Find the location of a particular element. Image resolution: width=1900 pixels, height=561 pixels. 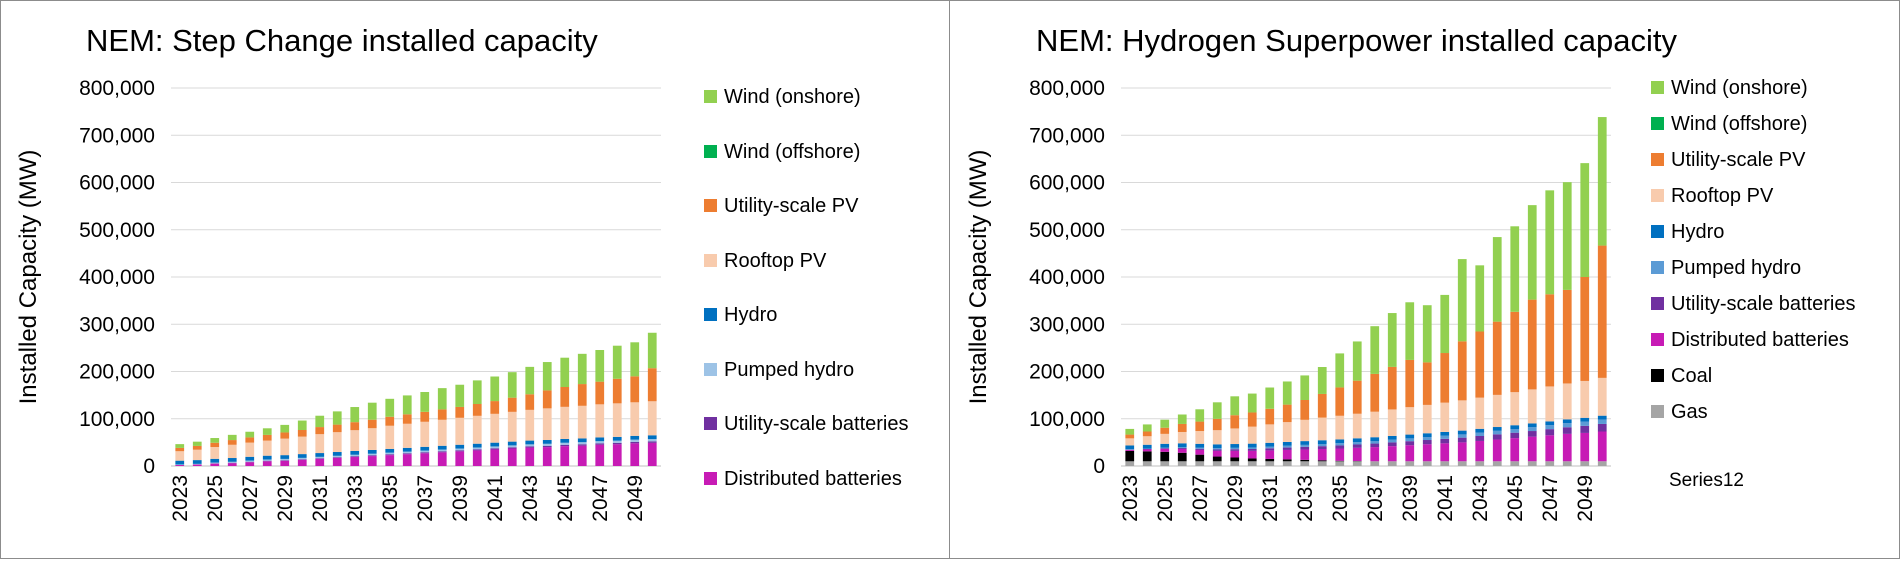

x-tick-label: 2035 is located at coordinates (1340, 498).